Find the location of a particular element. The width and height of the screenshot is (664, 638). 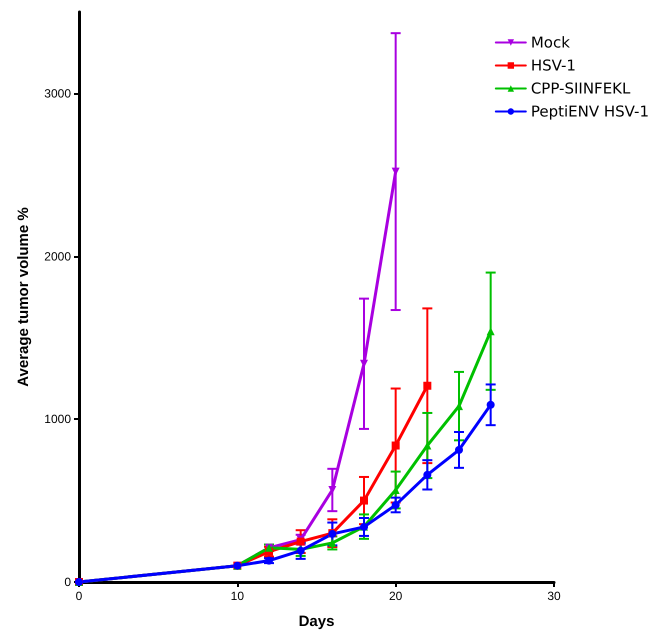

x-tick-label: 10 is located at coordinates (237, 596).